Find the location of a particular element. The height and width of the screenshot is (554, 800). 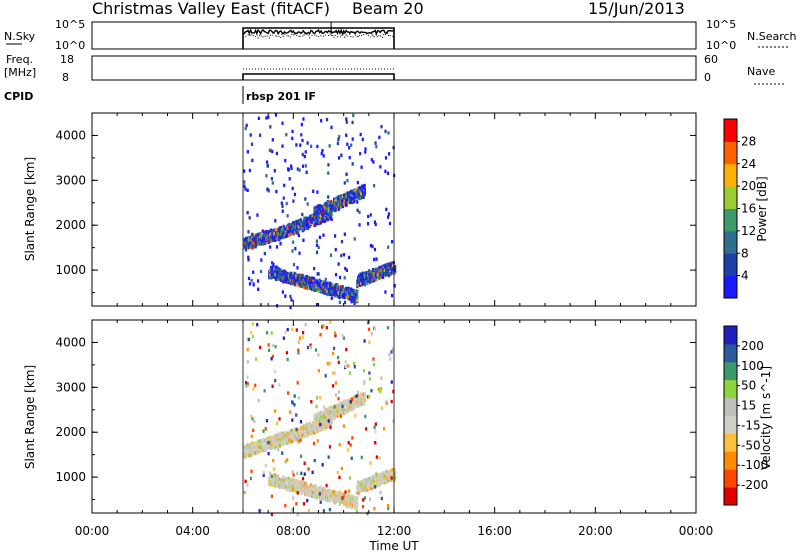

time-tick-label: 20:00 is located at coordinates (595, 531).